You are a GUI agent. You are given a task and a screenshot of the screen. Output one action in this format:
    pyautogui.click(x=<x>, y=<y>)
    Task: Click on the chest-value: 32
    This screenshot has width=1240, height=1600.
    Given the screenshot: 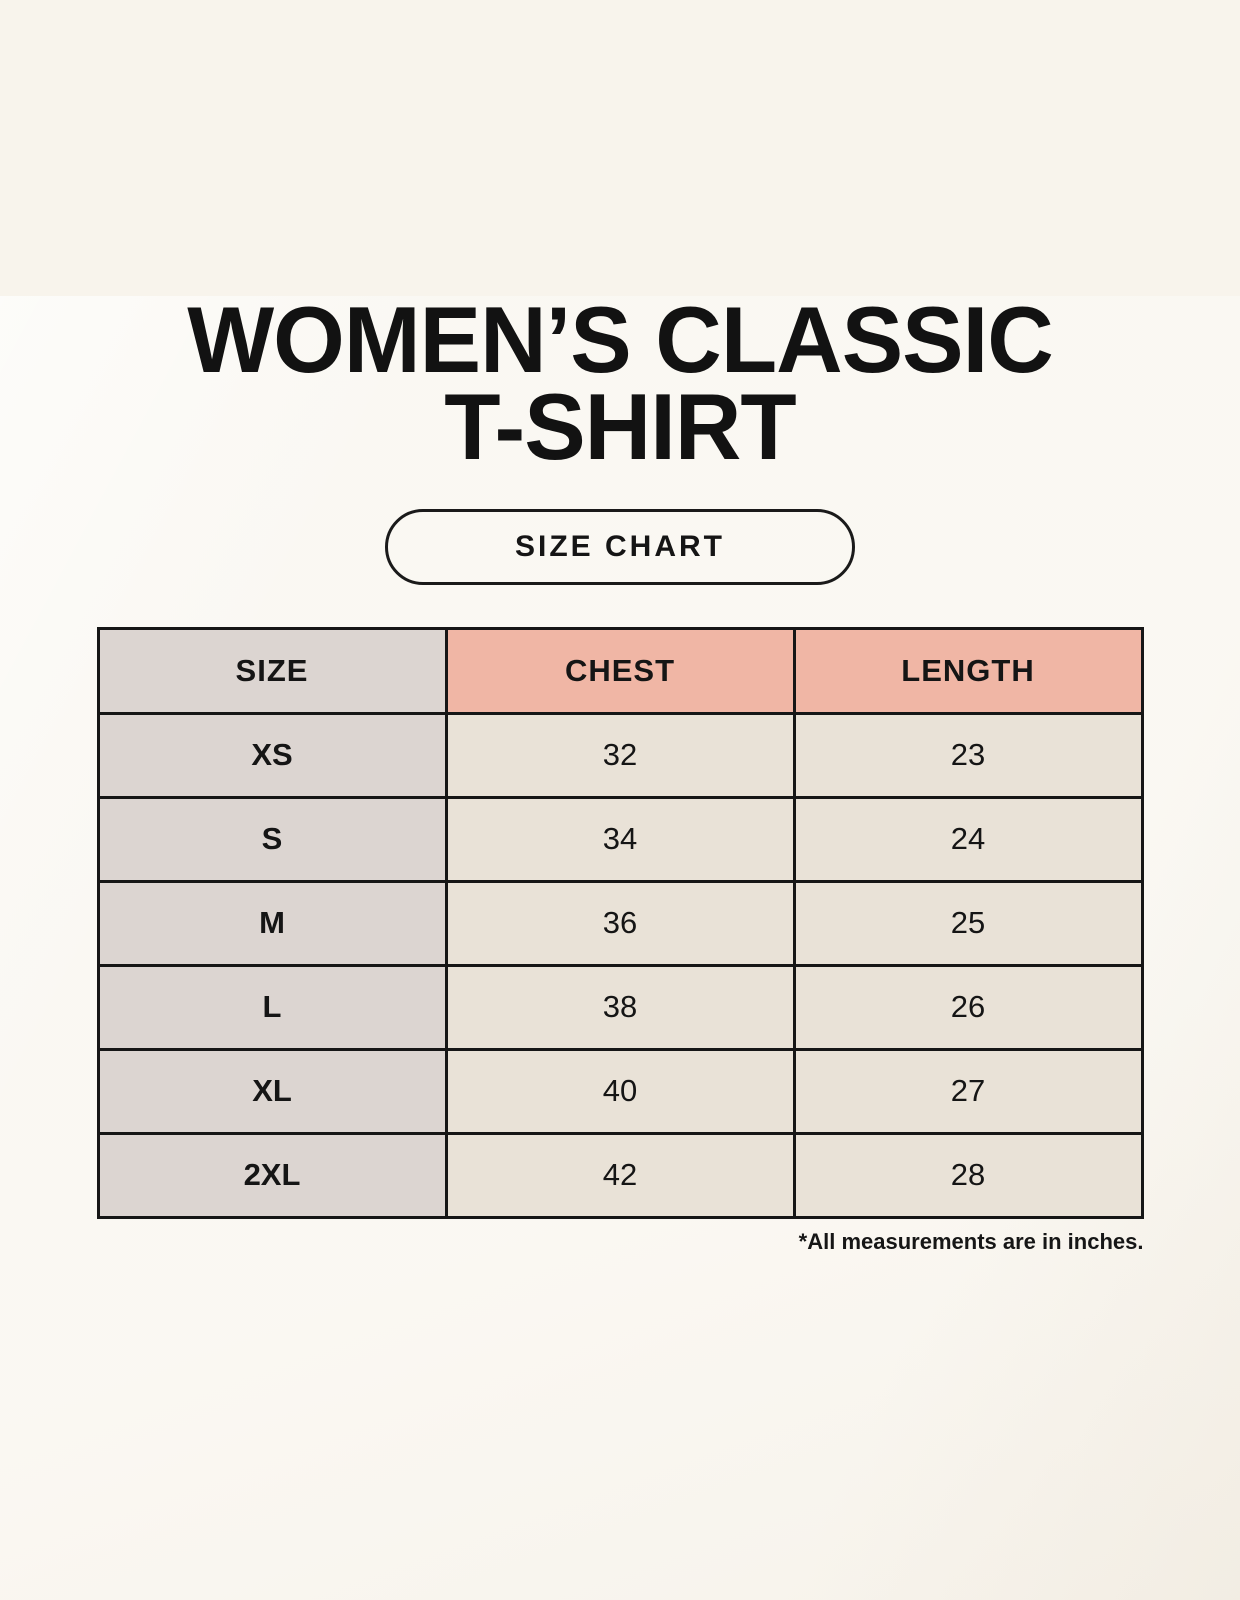 What is the action you would take?
    pyautogui.click(x=620, y=755)
    